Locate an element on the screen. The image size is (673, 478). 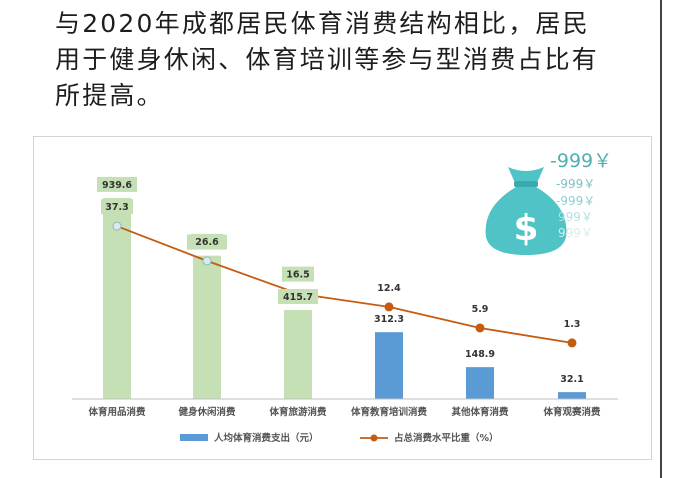
line-value-label-4: 5.9 is located at coordinates (480, 309).